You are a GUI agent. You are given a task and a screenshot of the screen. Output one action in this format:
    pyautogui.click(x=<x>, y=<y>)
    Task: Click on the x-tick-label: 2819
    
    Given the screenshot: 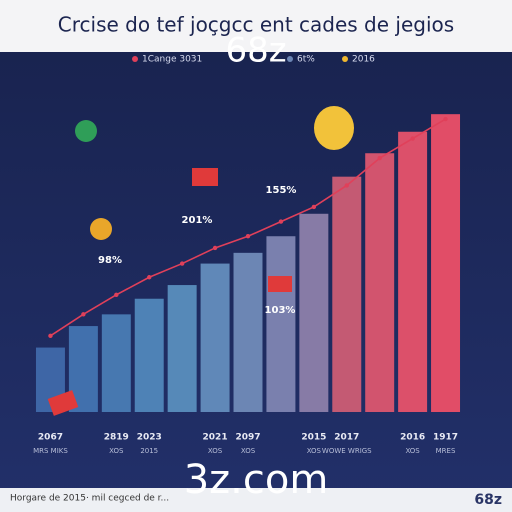 What is the action you would take?
    pyautogui.click(x=116, y=438)
    